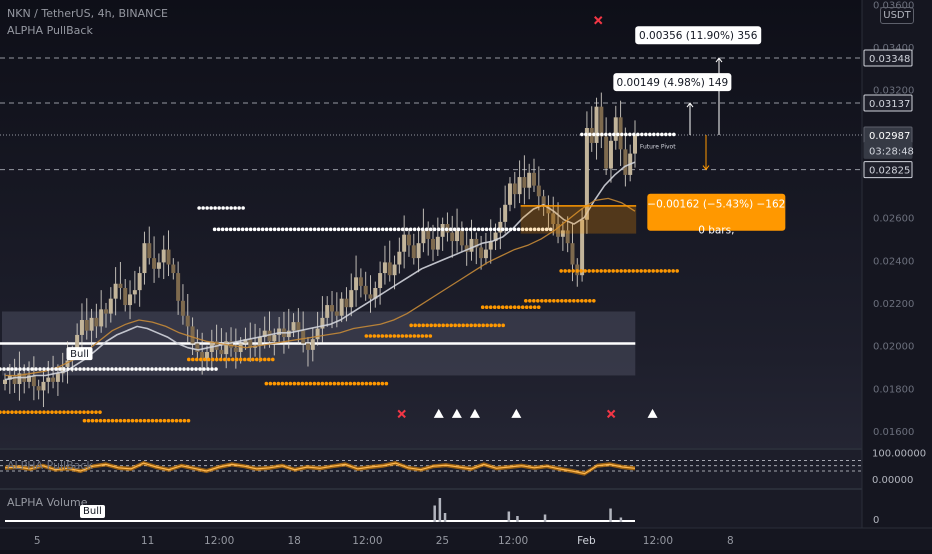 This screenshot has height=554, width=932. Describe the element at coordinates (706, 168) in the screenshot. I see `measure-arrowhead` at that location.